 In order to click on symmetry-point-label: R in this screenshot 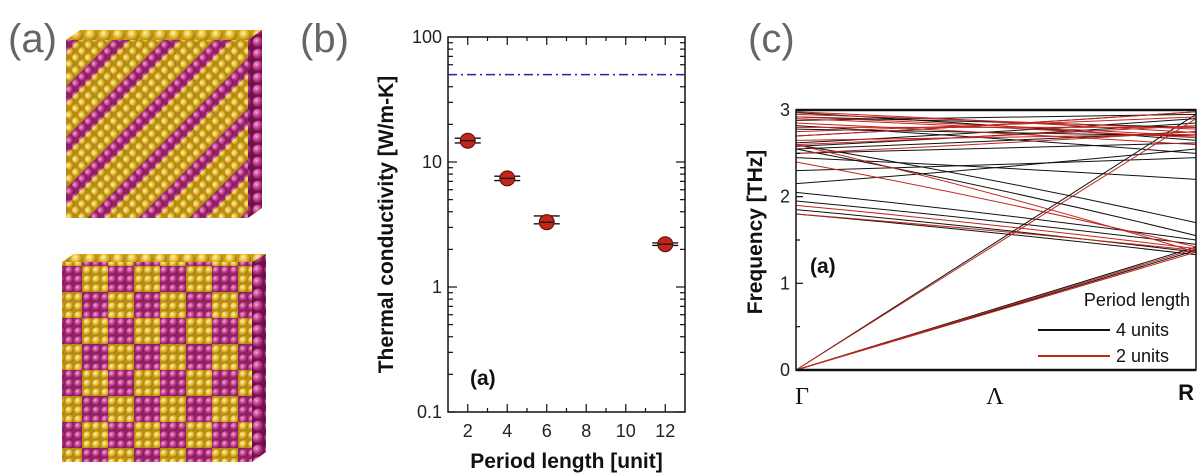, I will do `click(1186, 392)`.